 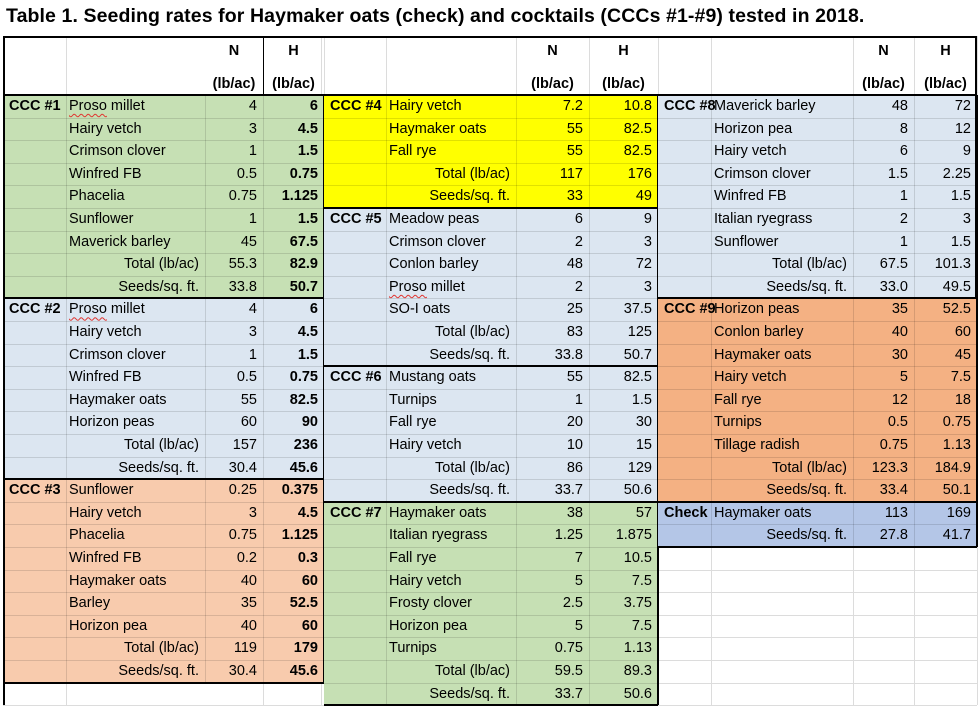 What do you see at coordinates (641, 625) in the screenshot?
I see `h-value: 7.5` at bounding box center [641, 625].